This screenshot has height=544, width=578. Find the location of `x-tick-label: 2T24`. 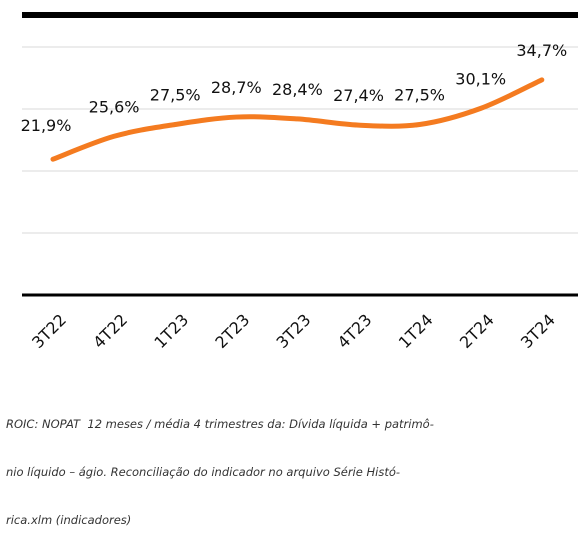

x-tick-label: 2T24 is located at coordinates (477, 331).